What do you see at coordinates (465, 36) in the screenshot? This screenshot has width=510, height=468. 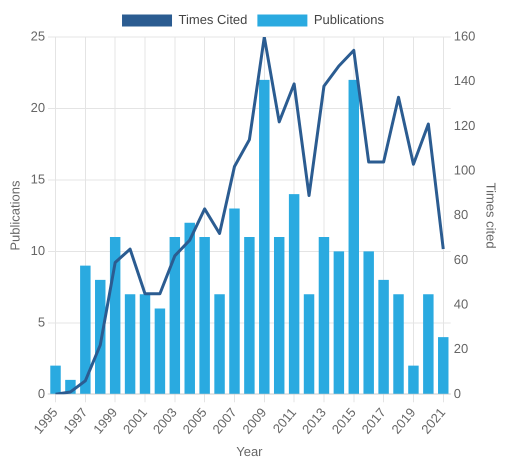 I see `y2-tick-label: 160` at bounding box center [465, 36].